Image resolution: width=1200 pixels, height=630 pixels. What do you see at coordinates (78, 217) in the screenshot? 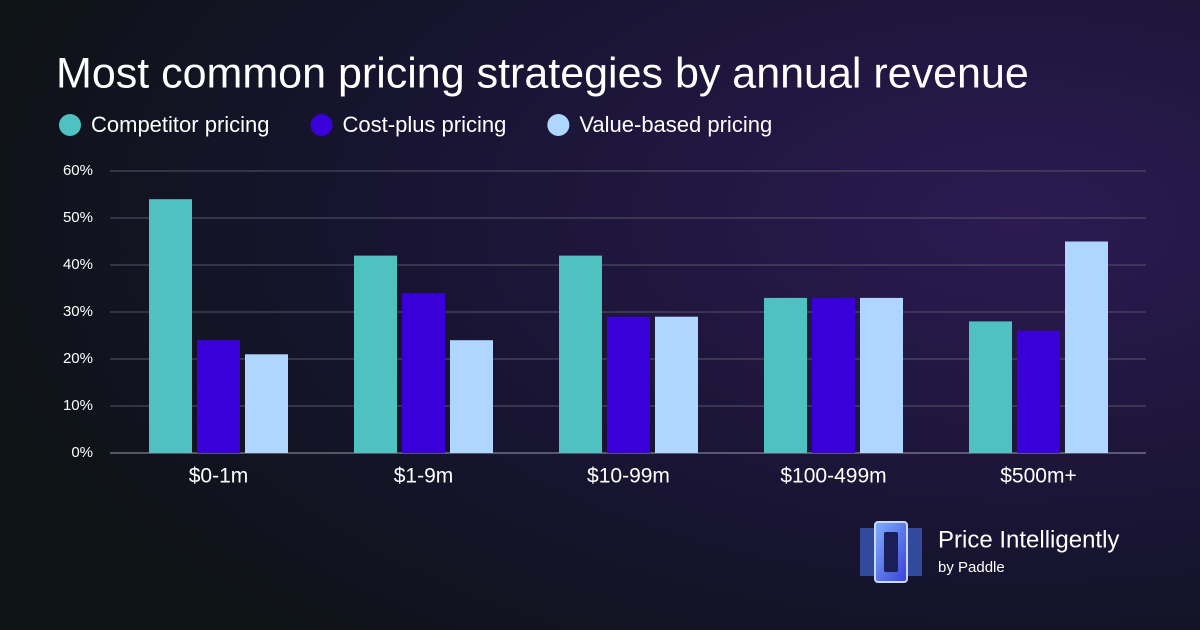
I see `y-tick-label: 50%` at bounding box center [78, 217].